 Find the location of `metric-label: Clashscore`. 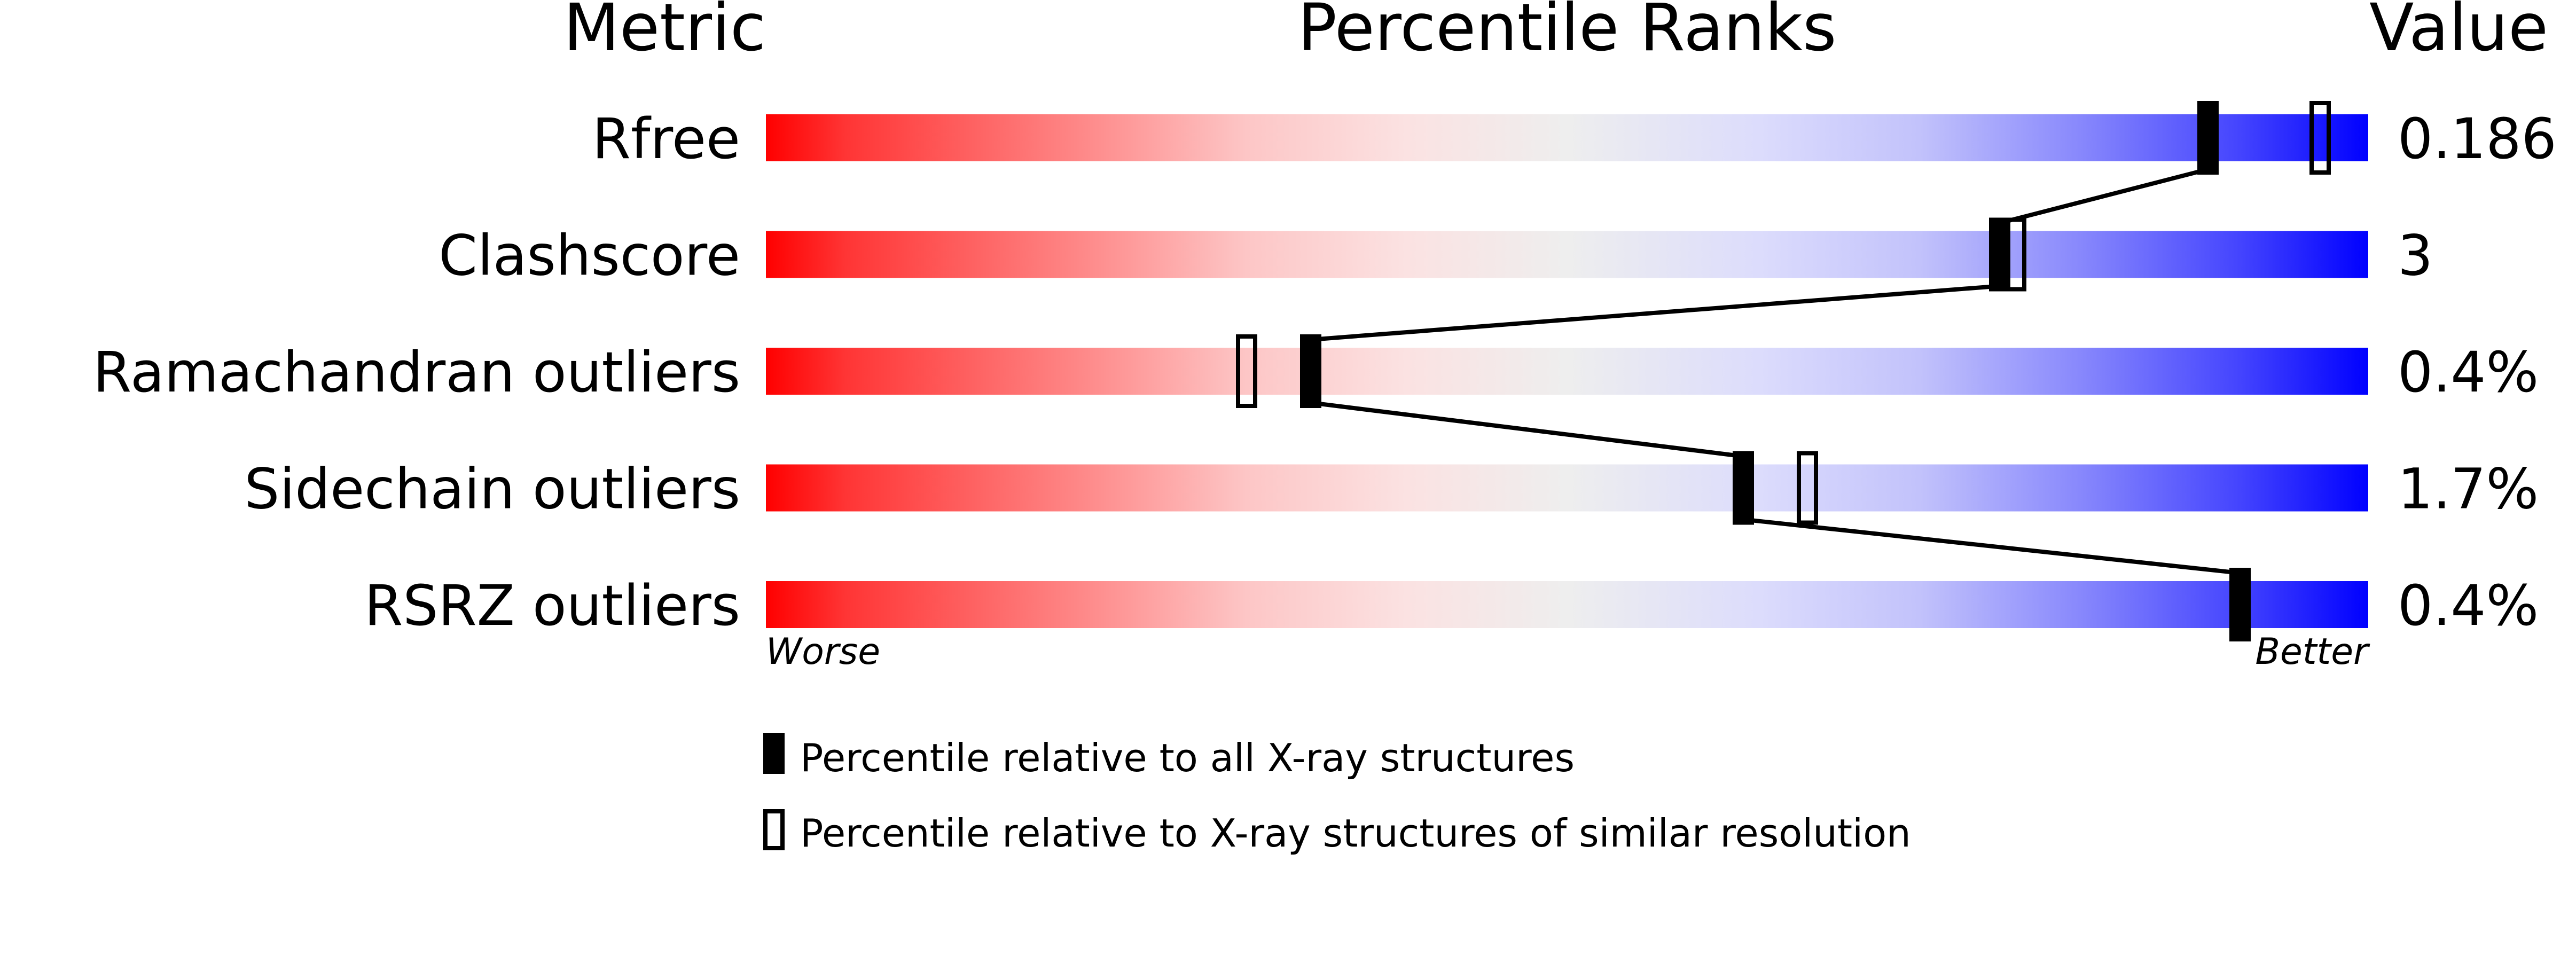

metric-label: Clashscore is located at coordinates (589, 255).